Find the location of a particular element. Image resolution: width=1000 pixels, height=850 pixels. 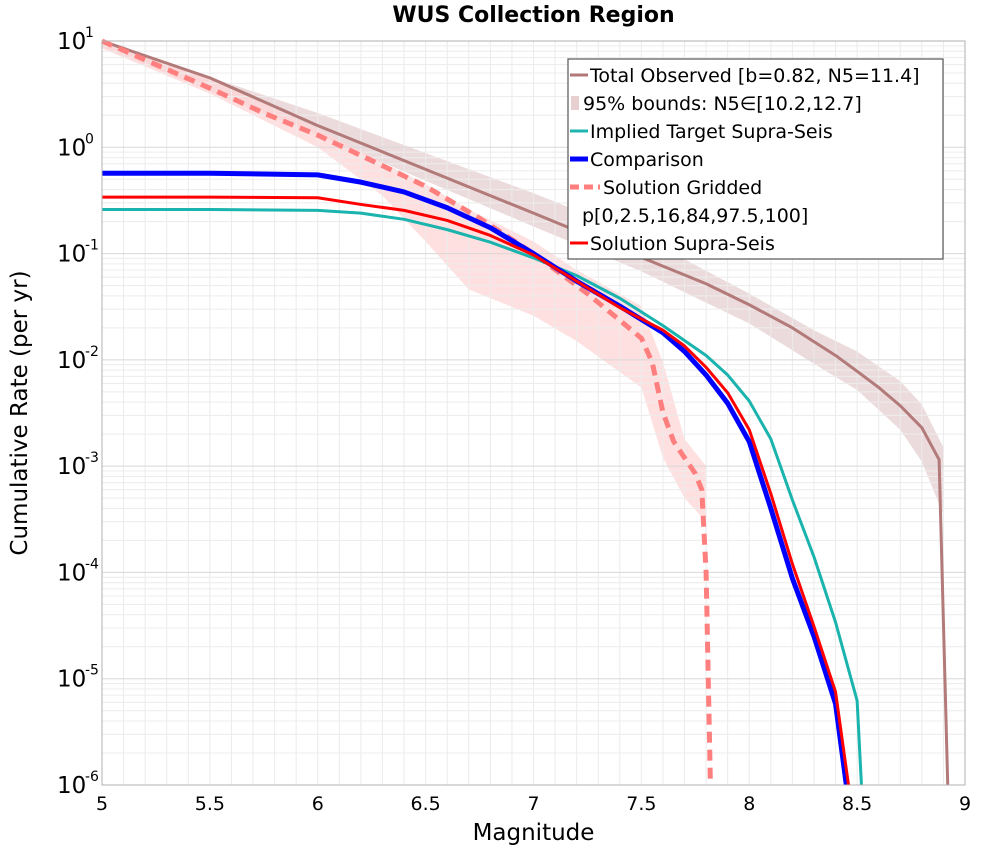

y-tick-exponent: 0 is located at coordinates (89, 139).